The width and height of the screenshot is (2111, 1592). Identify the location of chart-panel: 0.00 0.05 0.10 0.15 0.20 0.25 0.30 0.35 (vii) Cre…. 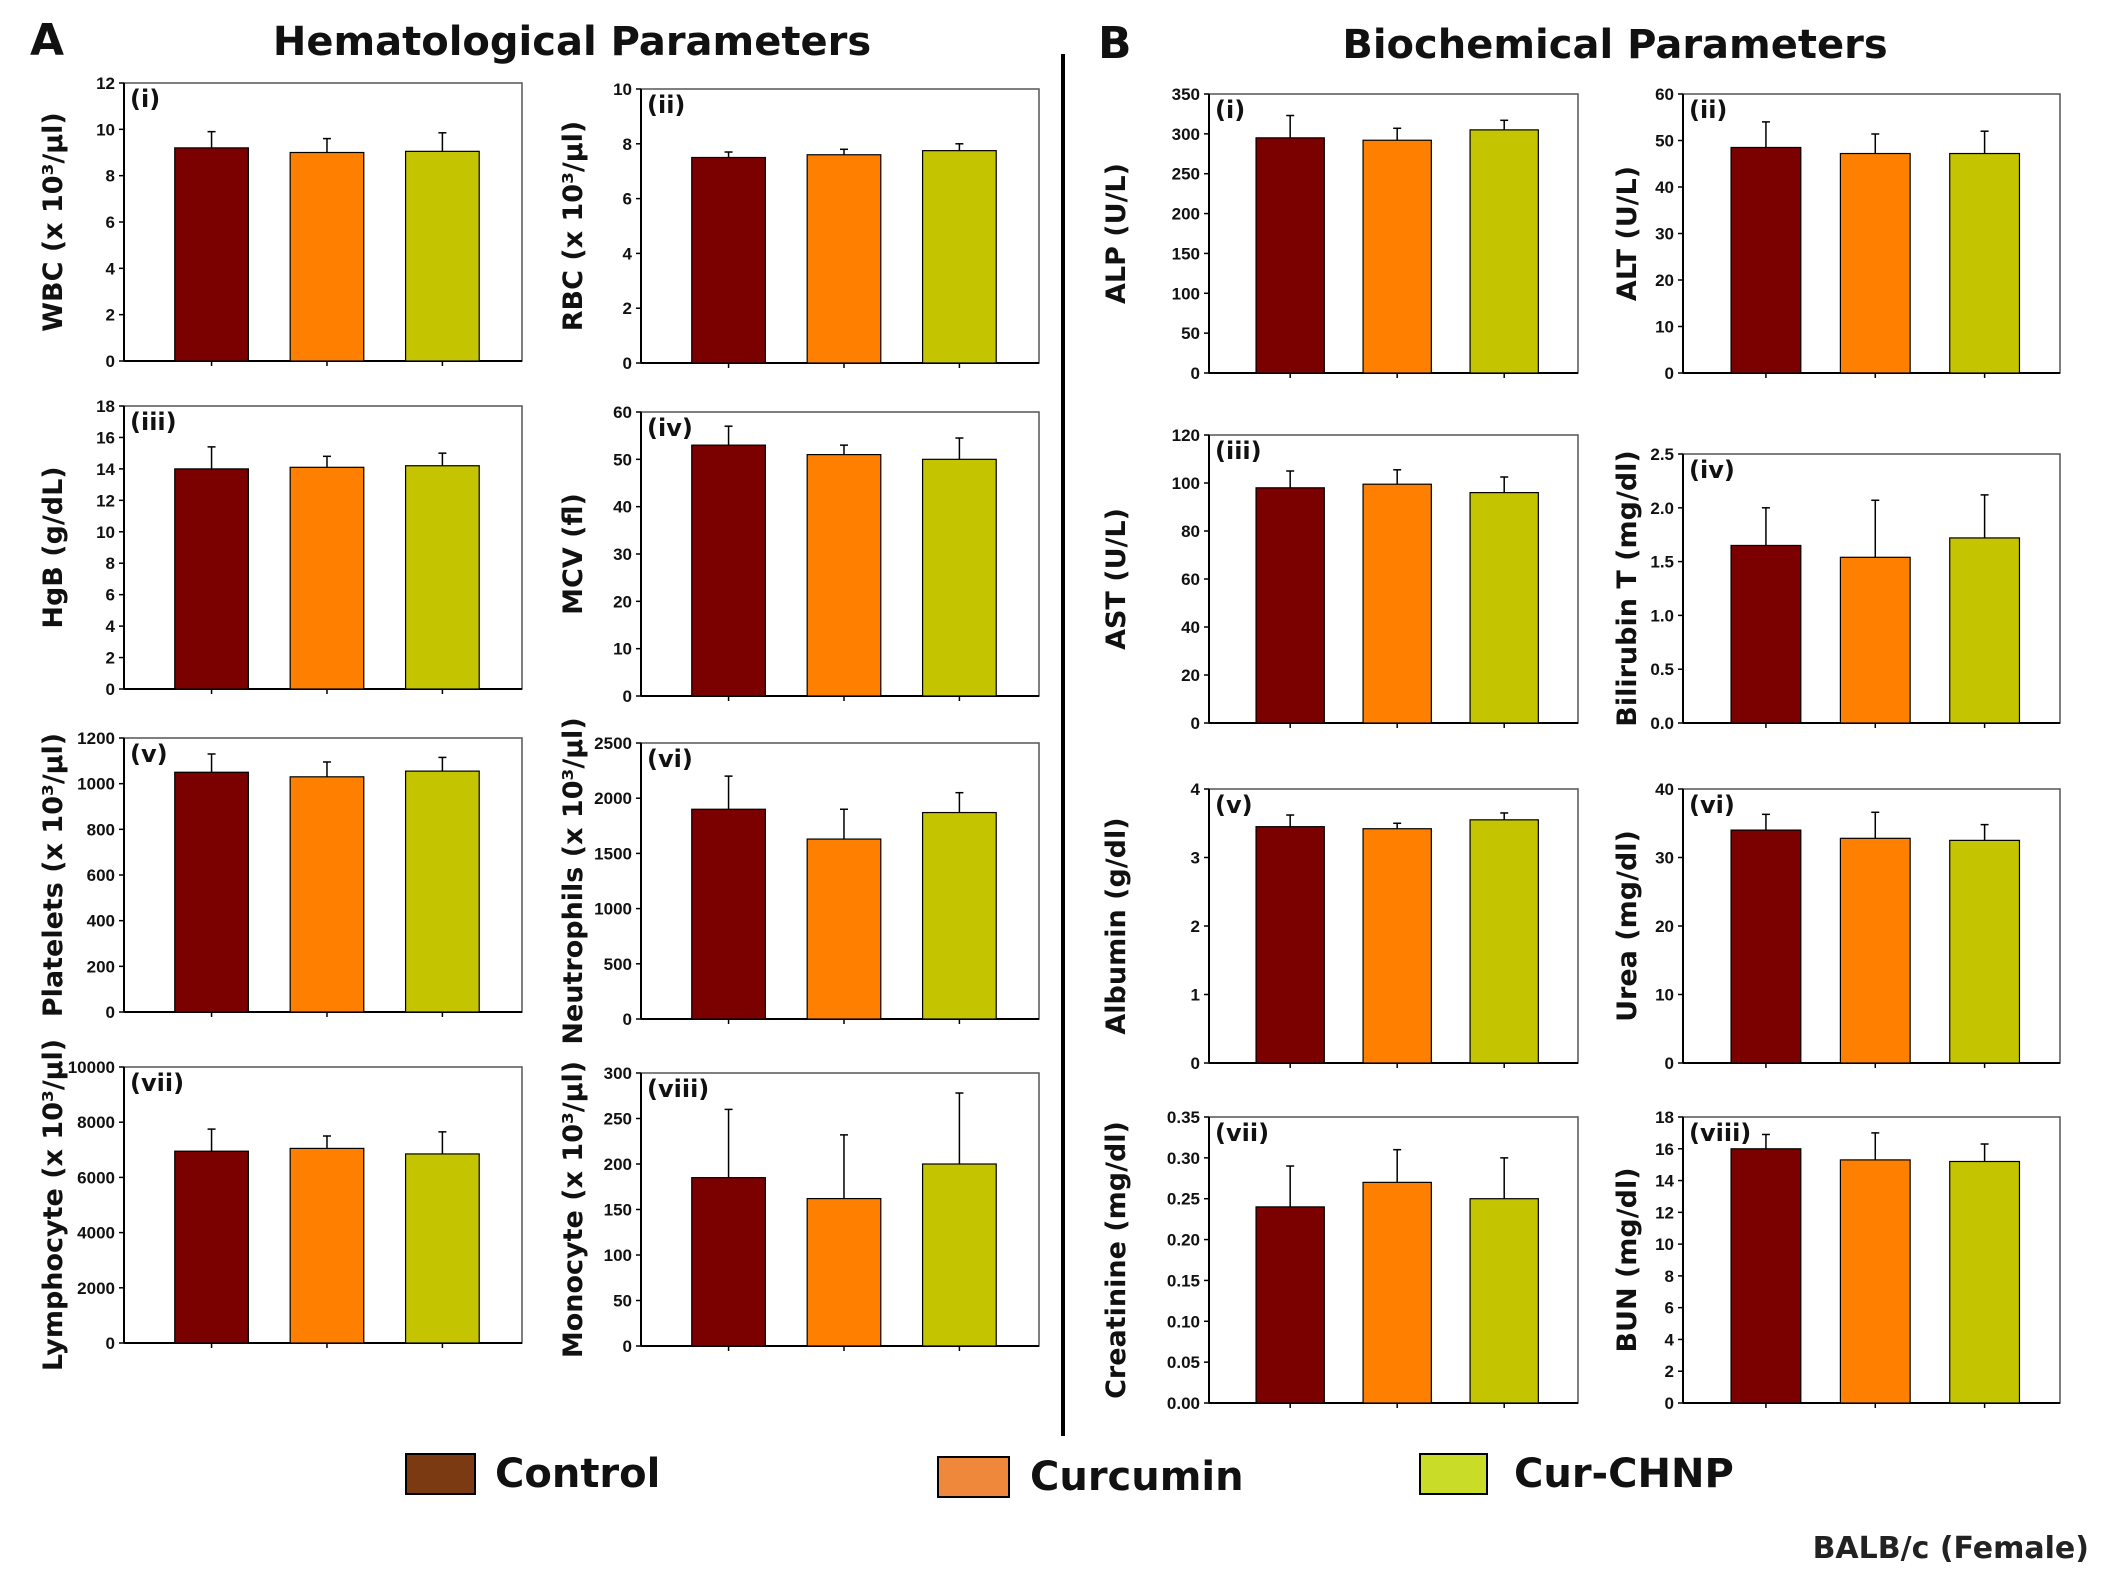
(1340, 1260).